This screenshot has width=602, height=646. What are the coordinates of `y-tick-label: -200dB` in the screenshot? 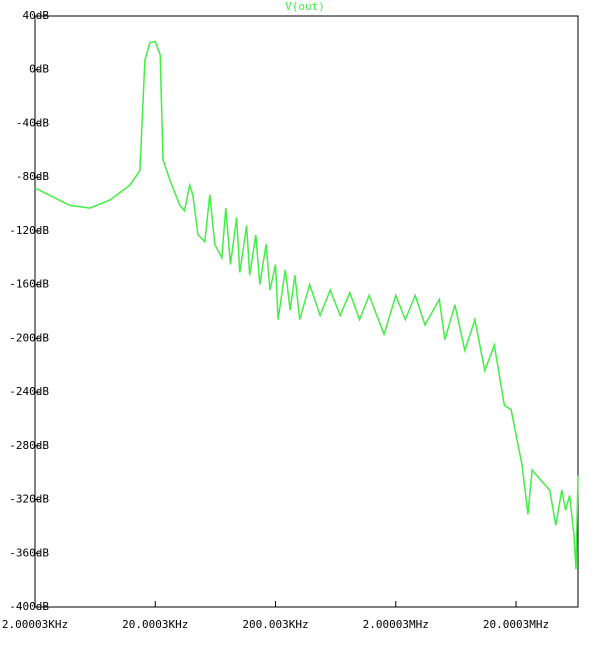 It's located at (29, 337).